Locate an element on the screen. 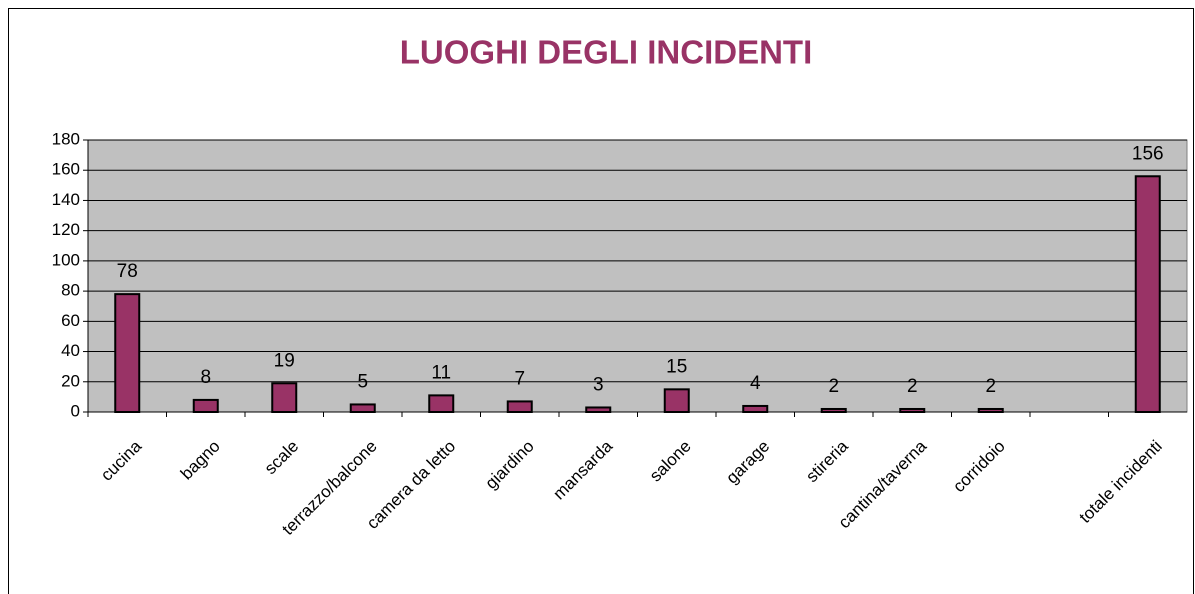 This screenshot has width=1195, height=594. y-tick-label: 100 is located at coordinates (66, 259).